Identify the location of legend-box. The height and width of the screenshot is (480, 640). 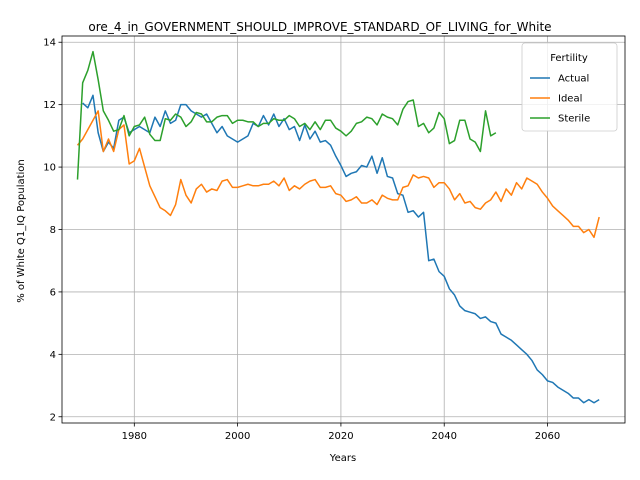
(569, 87).